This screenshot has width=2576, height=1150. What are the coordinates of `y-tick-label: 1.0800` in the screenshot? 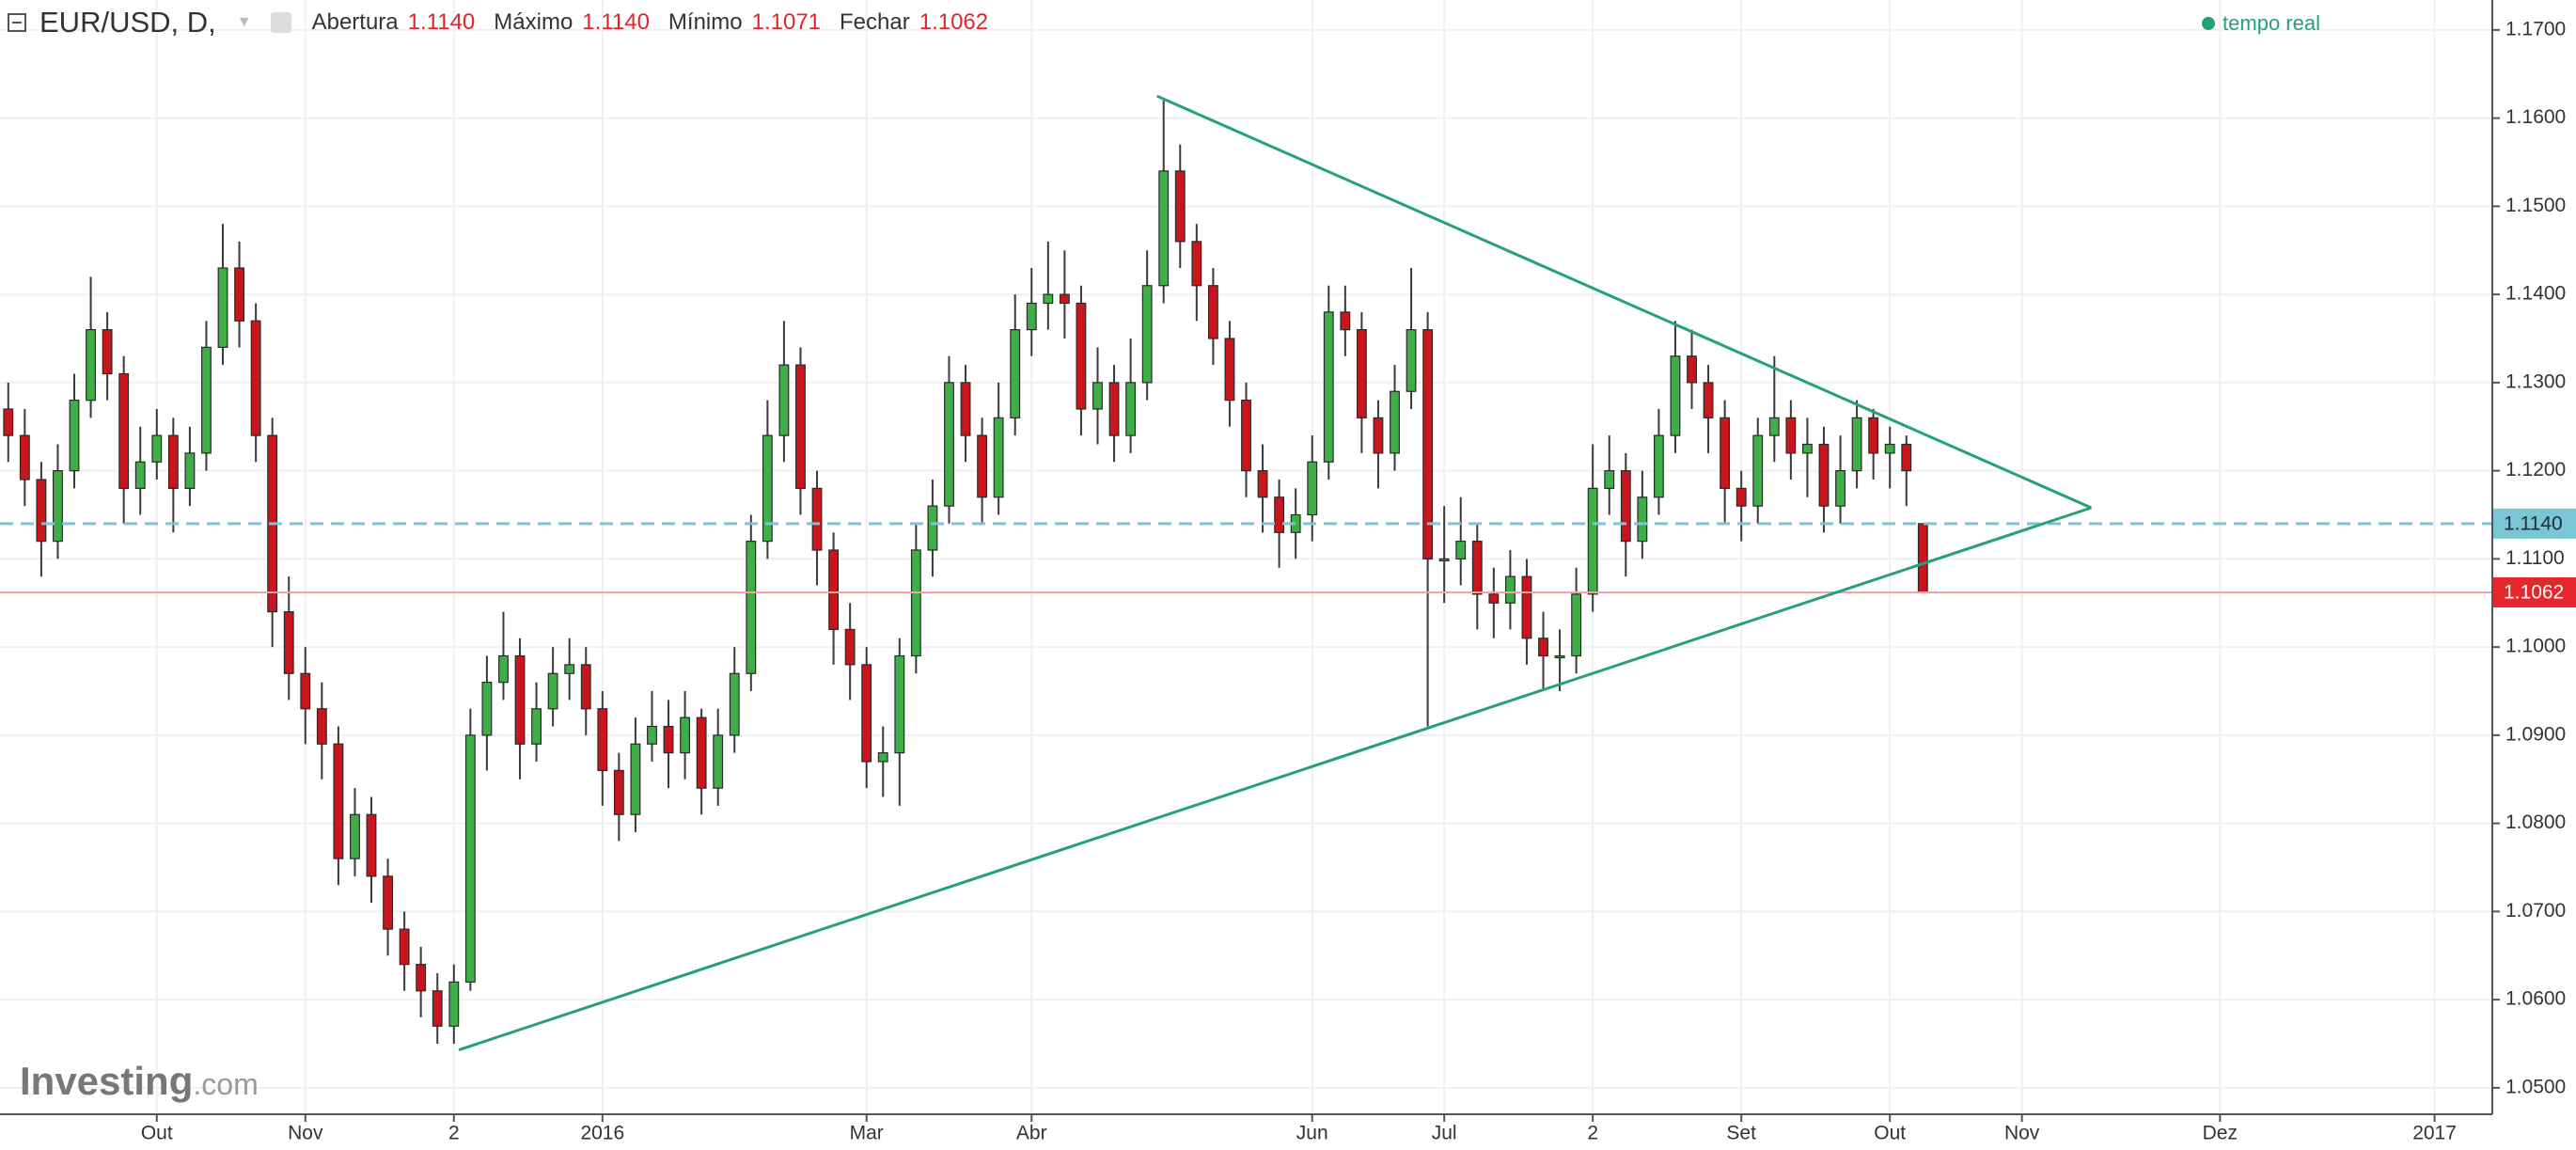 It's located at (2535, 822).